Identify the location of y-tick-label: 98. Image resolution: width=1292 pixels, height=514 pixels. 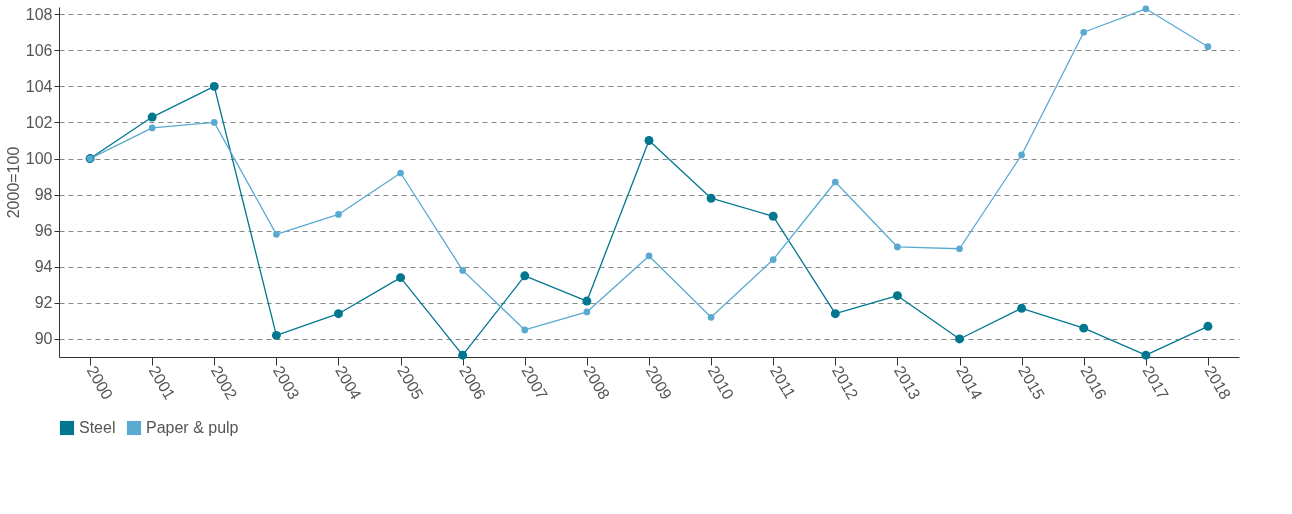
(43, 195).